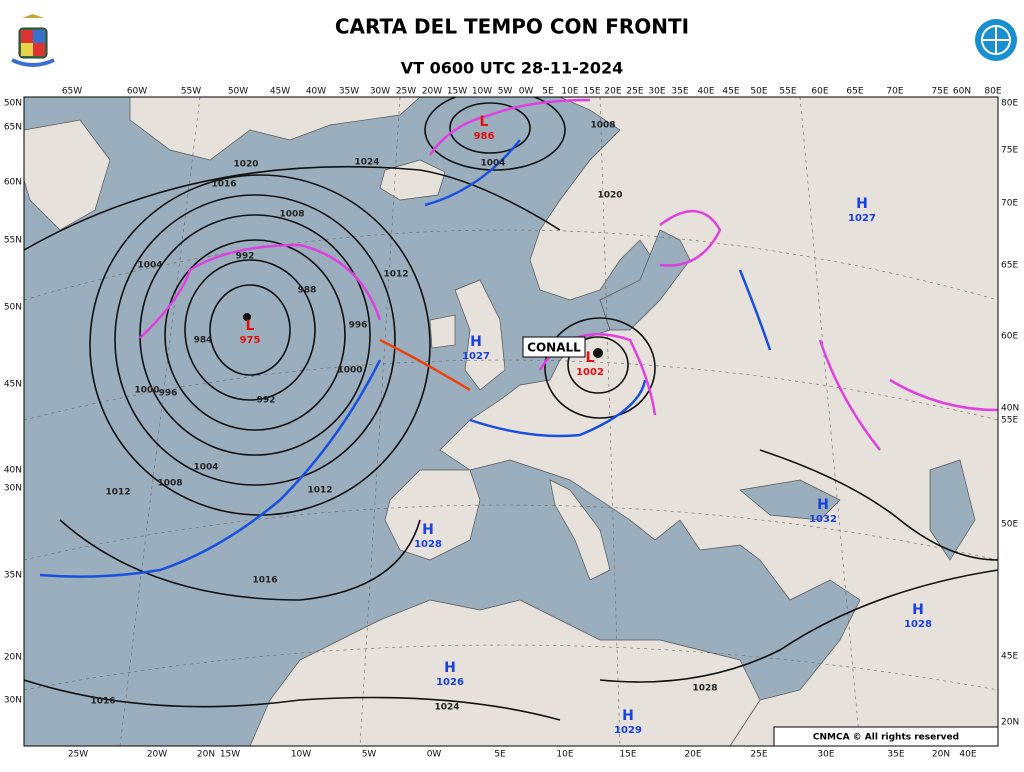 The width and height of the screenshot is (1024, 772). I want to click on bottom-axis-label: 15E, so click(627, 755).